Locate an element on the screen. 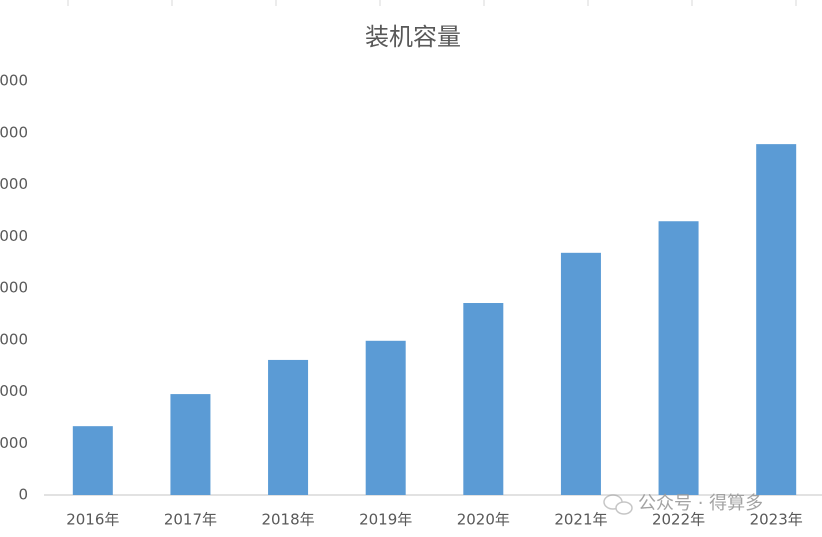 This screenshot has width=822, height=537. x-tick-label: 2017年 is located at coordinates (190, 520).